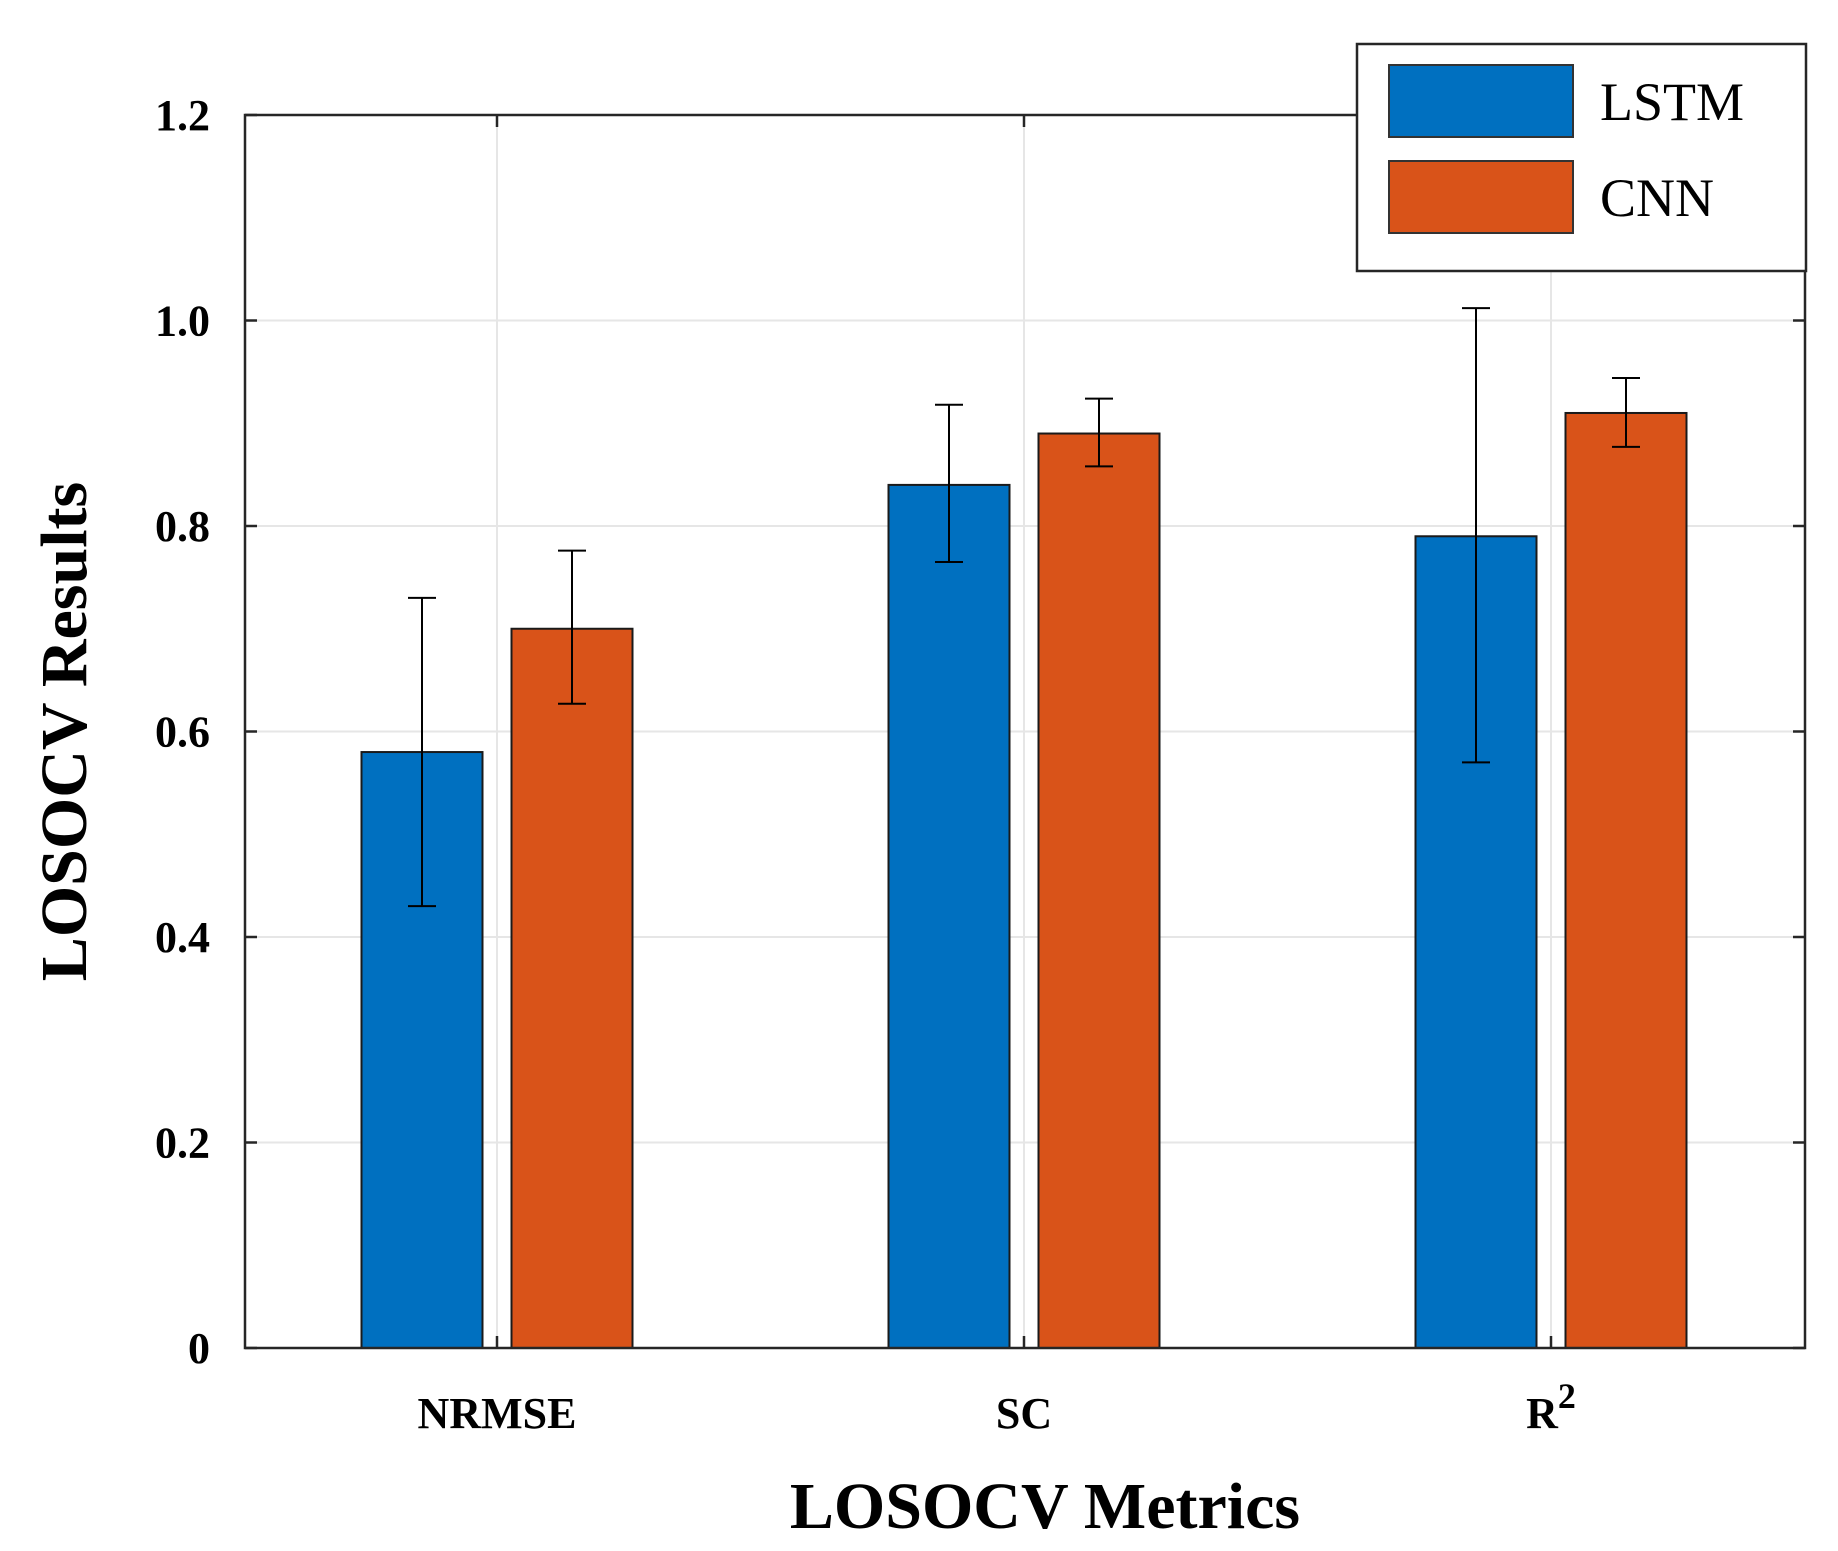  I want to click on x-tick-label: NRMSE, so click(497, 1413).